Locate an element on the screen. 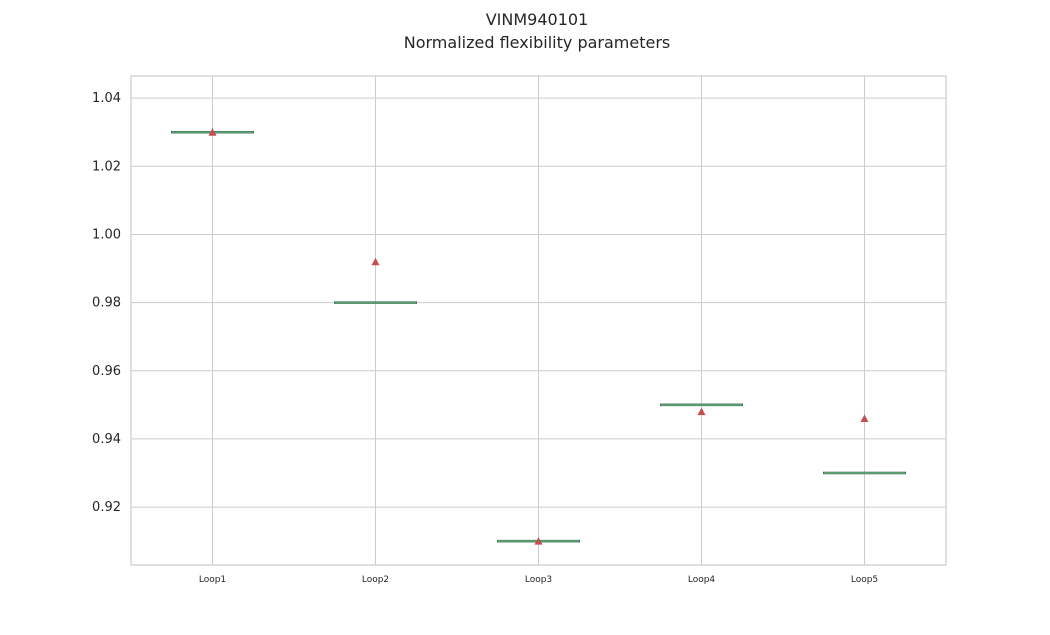 The image size is (1050, 635). y-tick-label: 0.96 is located at coordinates (106, 371).